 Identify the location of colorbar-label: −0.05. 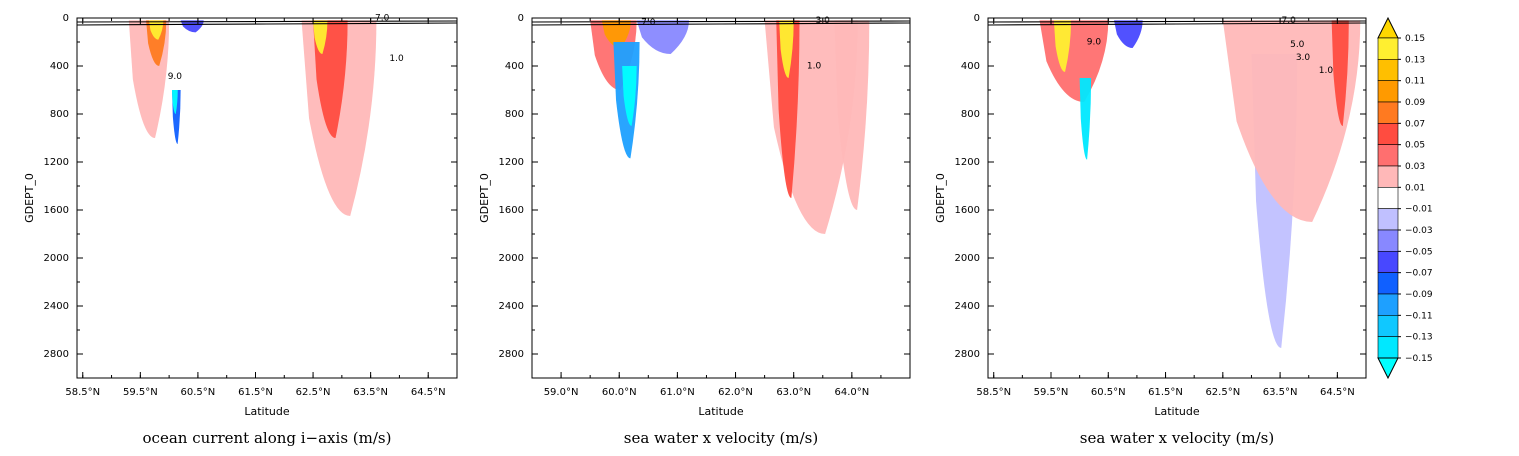
(1419, 252).